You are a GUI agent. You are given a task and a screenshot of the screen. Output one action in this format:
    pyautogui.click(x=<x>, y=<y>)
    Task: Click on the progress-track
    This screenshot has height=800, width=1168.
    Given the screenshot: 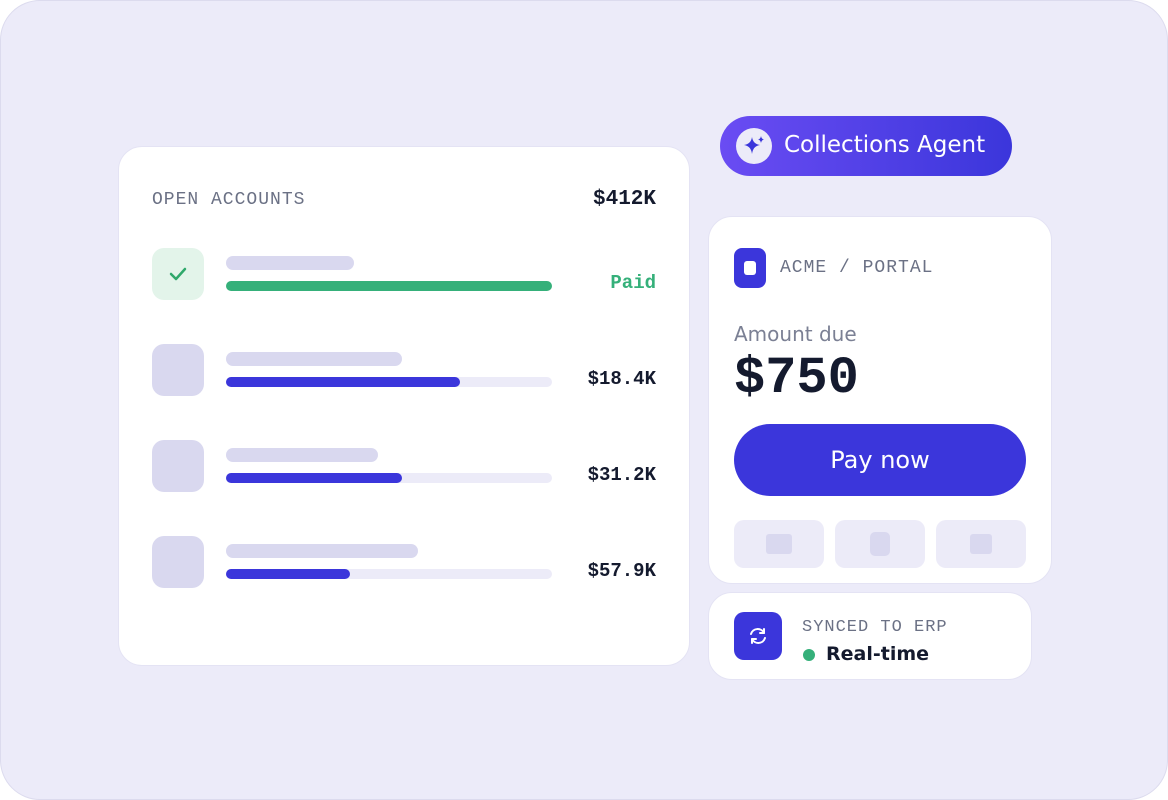 What is the action you would take?
    pyautogui.click(x=389, y=574)
    